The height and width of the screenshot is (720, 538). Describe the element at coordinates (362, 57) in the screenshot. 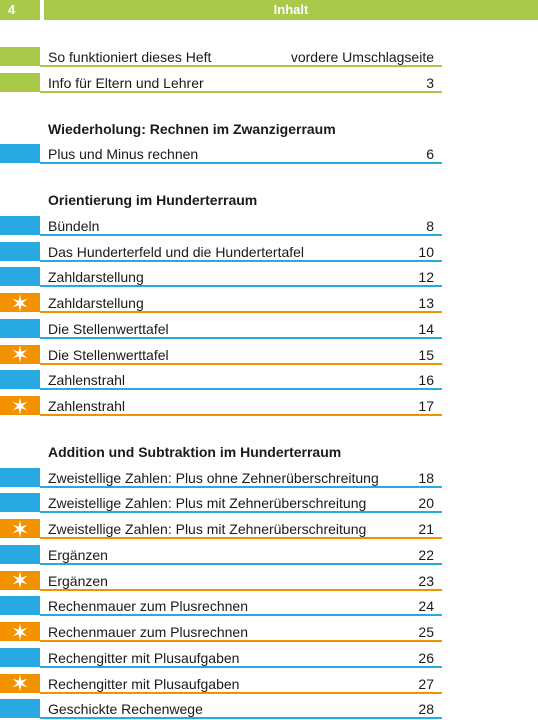

I see `entry-page: vordere Umschlagseite` at that location.